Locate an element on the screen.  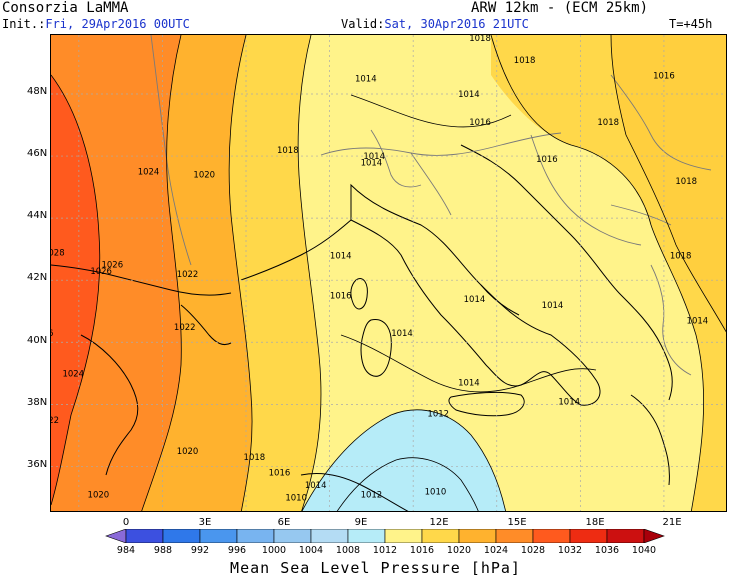
colorbar-label: 988 is located at coordinates (163, 550).